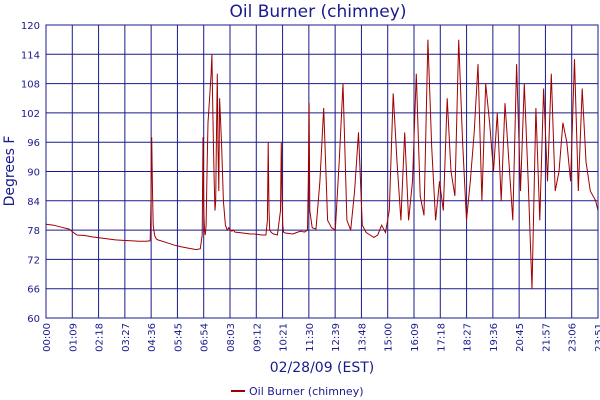  Describe the element at coordinates (33, 290) in the screenshot. I see `y-tick-label: 66` at that location.